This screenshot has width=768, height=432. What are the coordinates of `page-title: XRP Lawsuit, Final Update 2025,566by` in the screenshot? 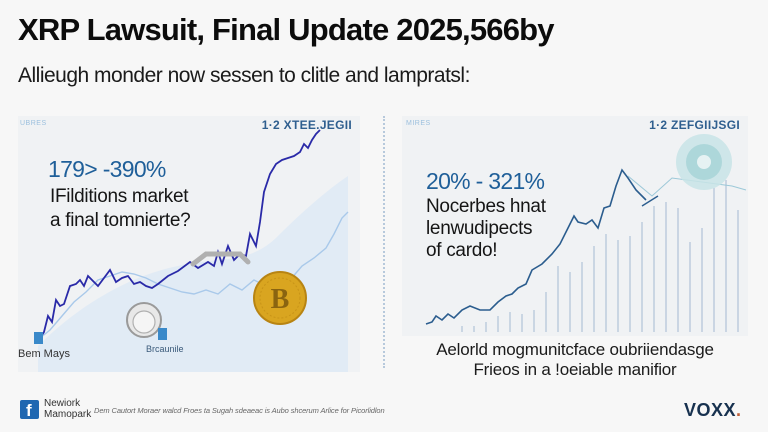 It's located at (286, 29).